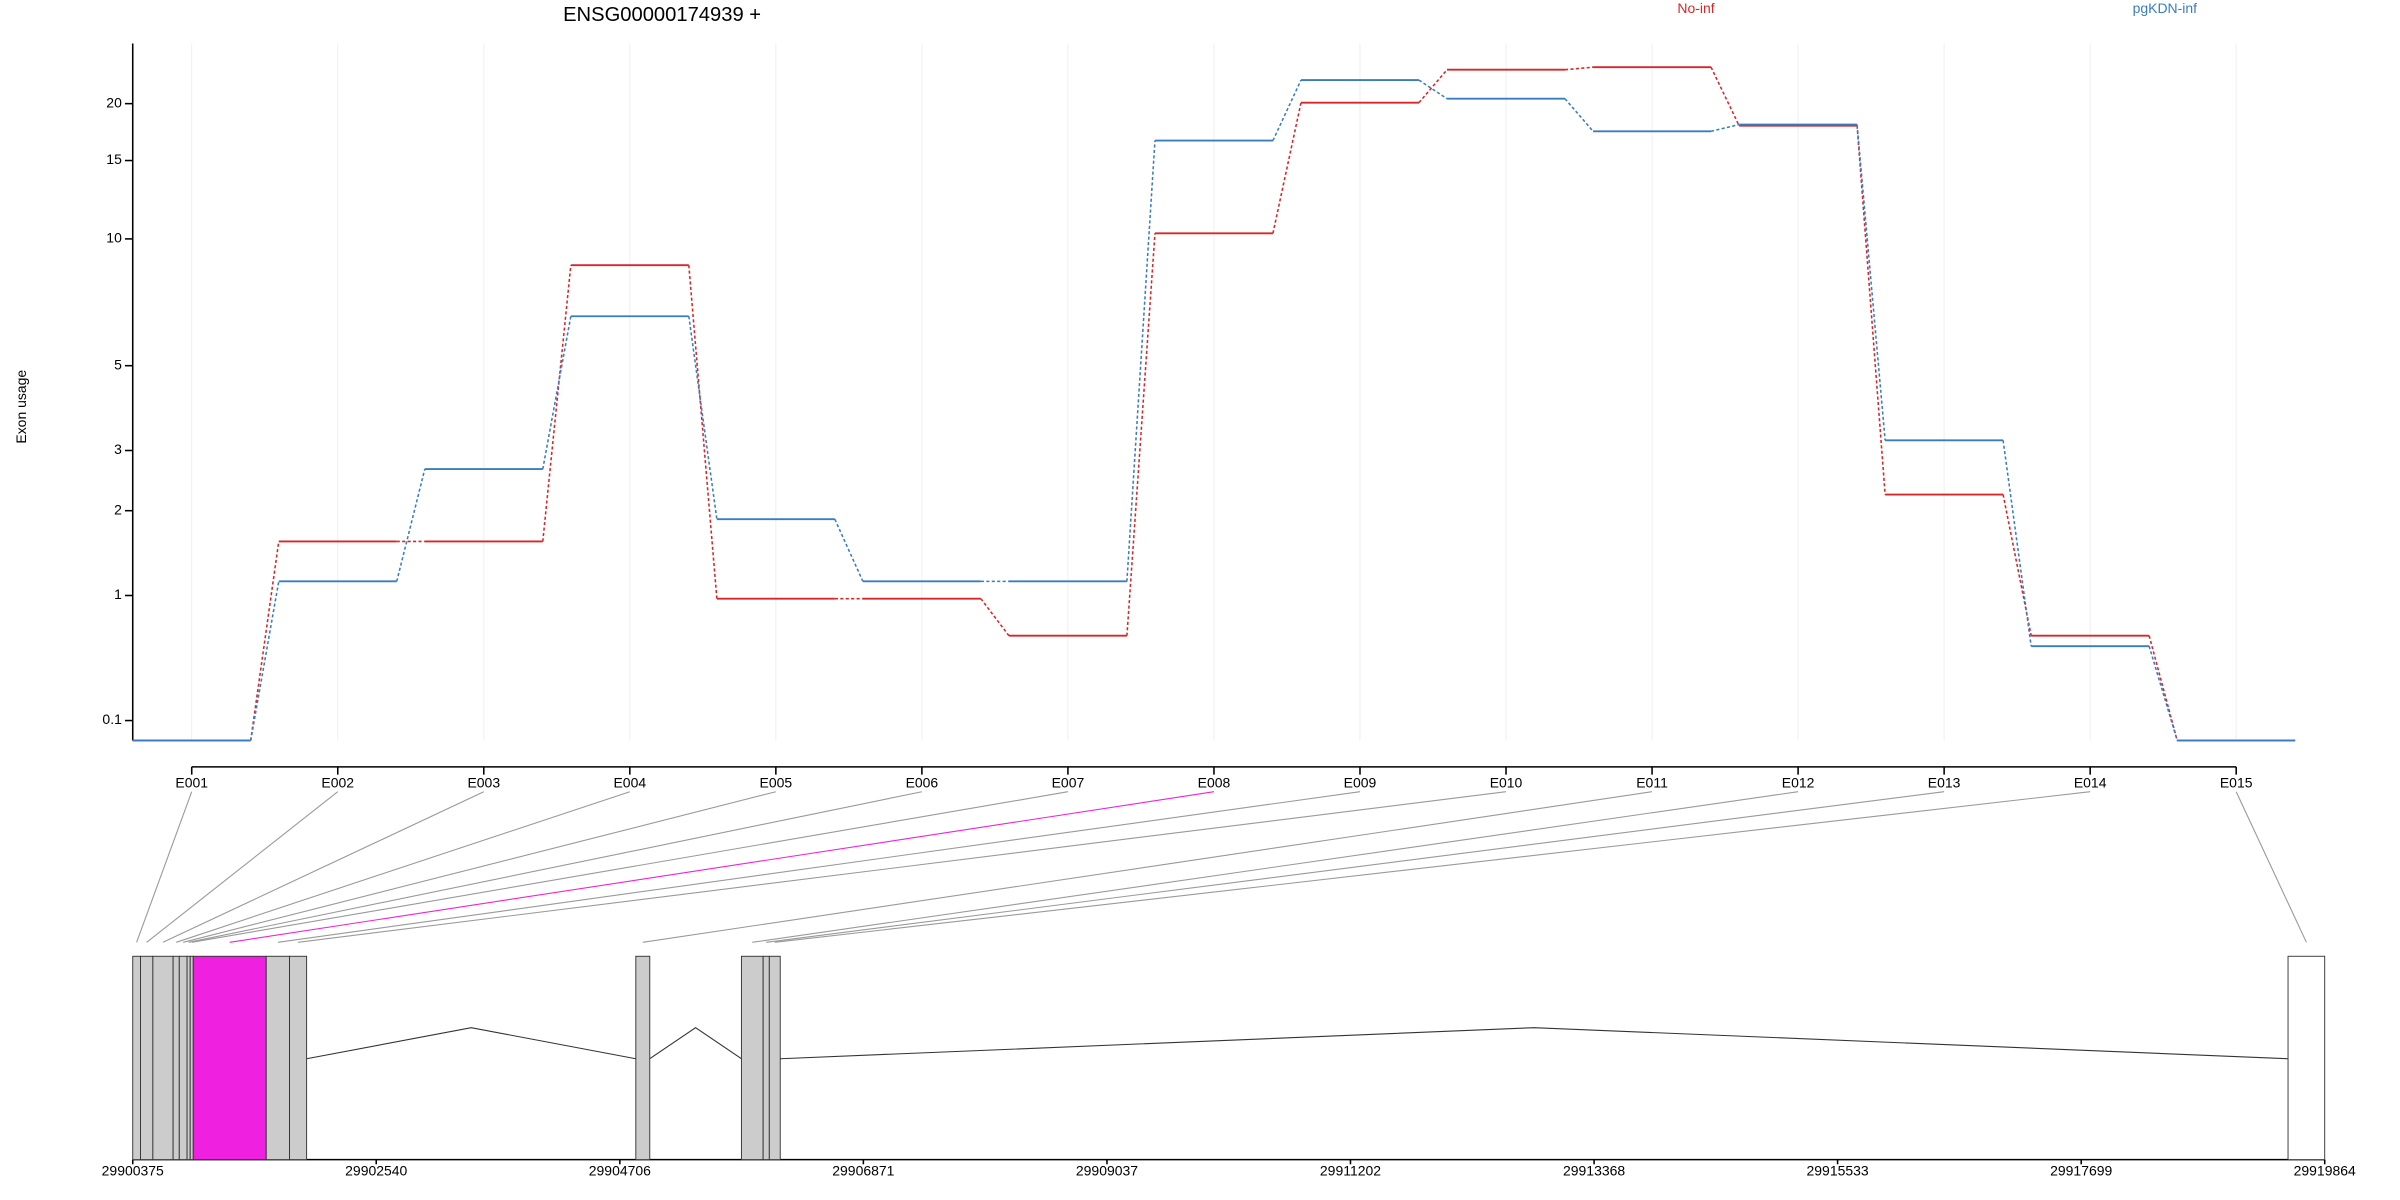 The height and width of the screenshot is (1200, 2400). I want to click on gene-tick-label: 29902540, so click(376, 1171).